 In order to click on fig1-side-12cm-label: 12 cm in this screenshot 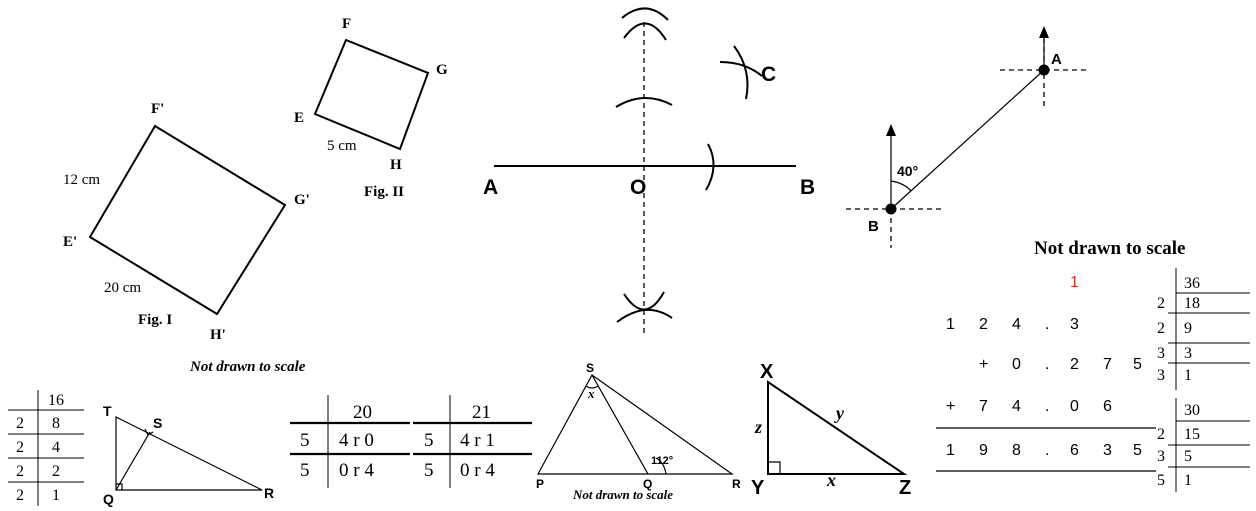, I will do `click(81, 180)`.